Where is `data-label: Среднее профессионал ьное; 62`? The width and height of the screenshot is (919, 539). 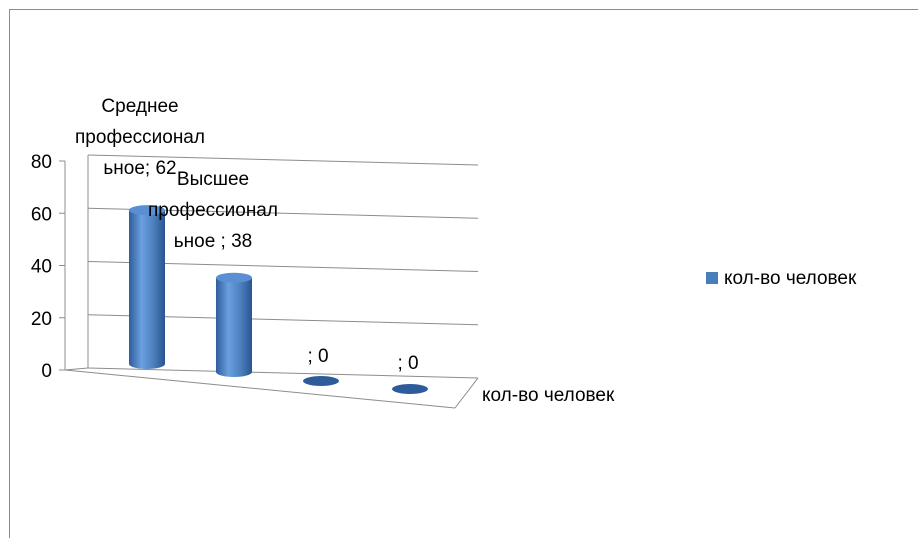 data-label: Среднее профессионал ьное; 62 is located at coordinates (140, 137).